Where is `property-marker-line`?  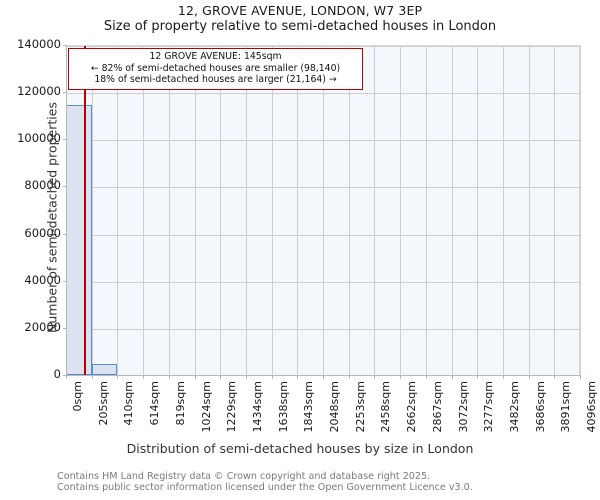 property-marker-line is located at coordinates (85, 211).